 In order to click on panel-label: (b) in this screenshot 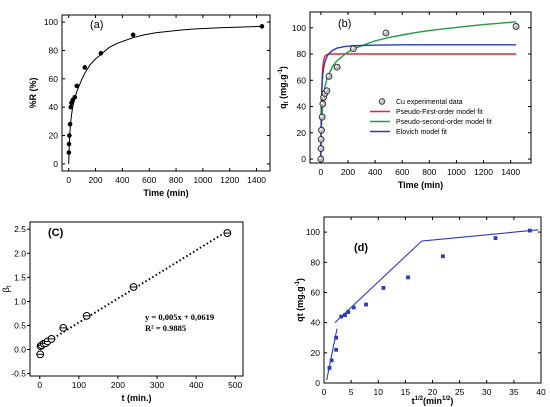, I will do `click(344, 24)`.